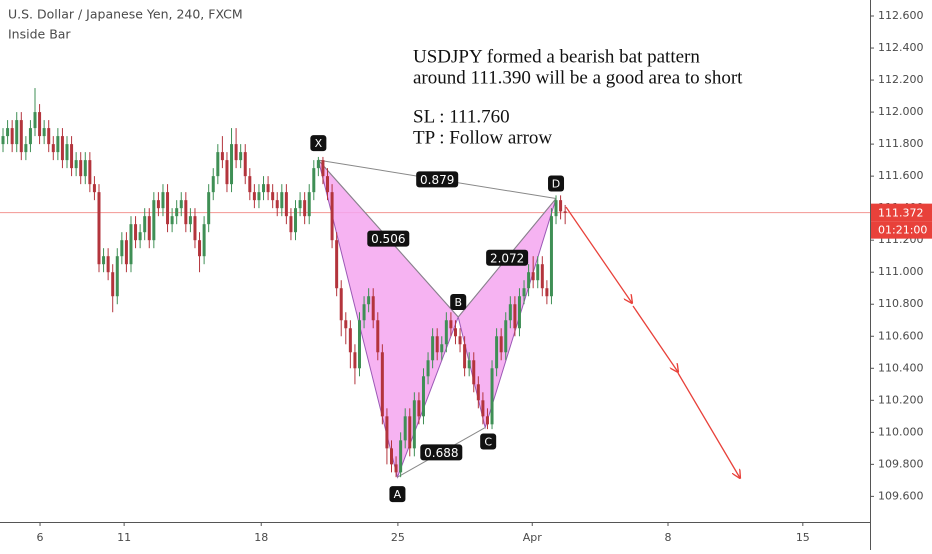 This screenshot has width=932, height=554. Describe the element at coordinates (901, 335) in the screenshot. I see `y-tick-label: 110.600` at that location.